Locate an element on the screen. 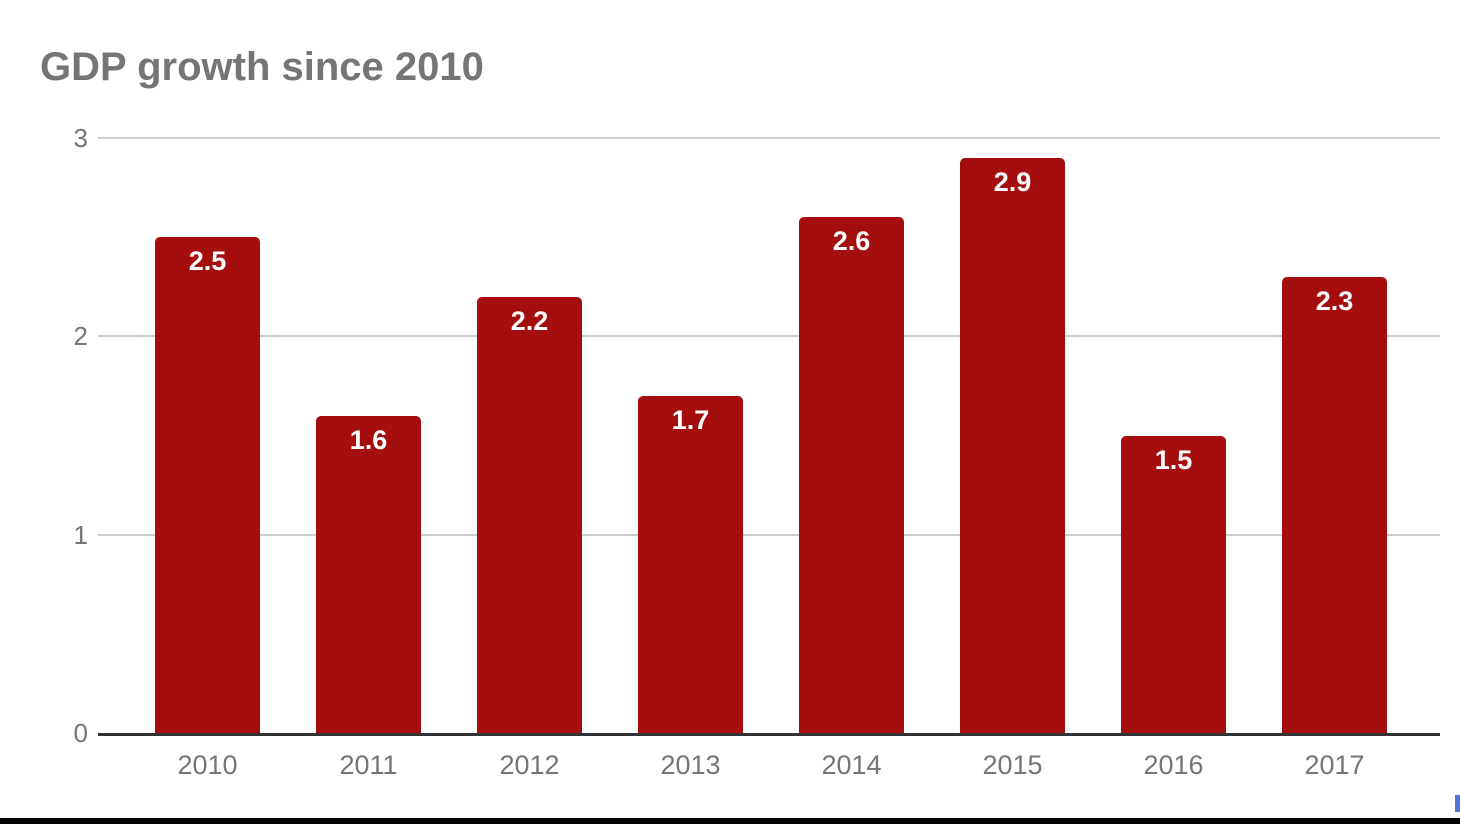  bar: 1.6 is located at coordinates (368, 574).